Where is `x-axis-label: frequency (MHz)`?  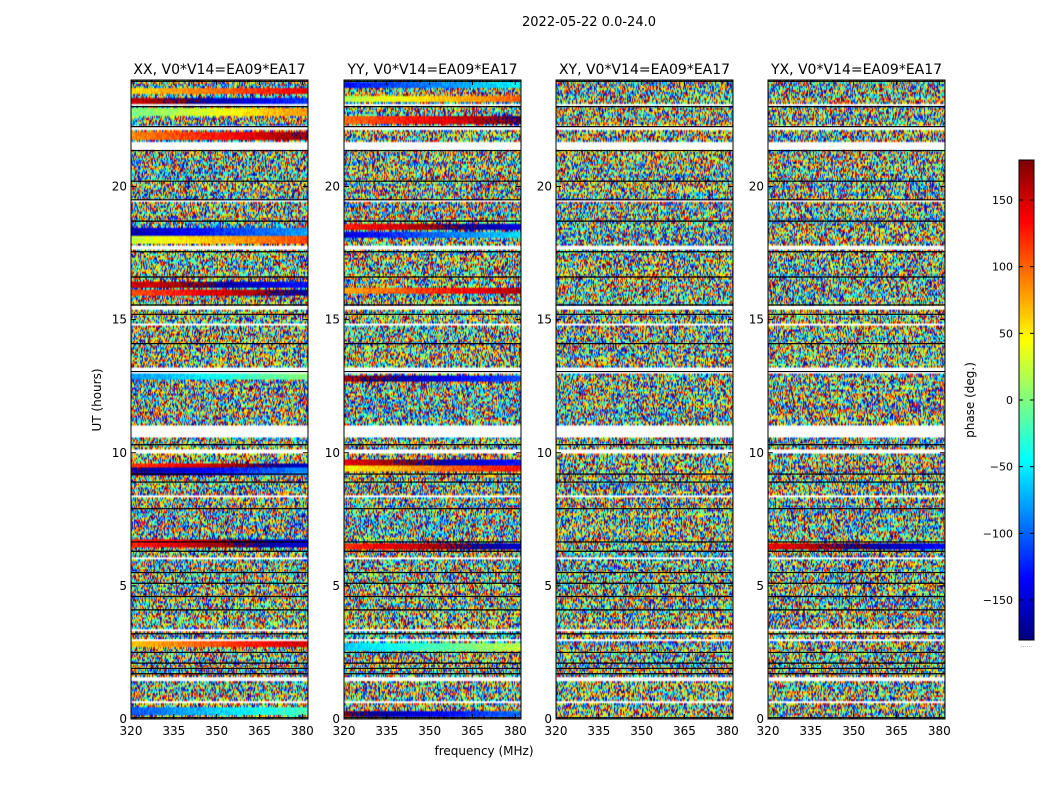 x-axis-label: frequency (MHz) is located at coordinates (483, 751).